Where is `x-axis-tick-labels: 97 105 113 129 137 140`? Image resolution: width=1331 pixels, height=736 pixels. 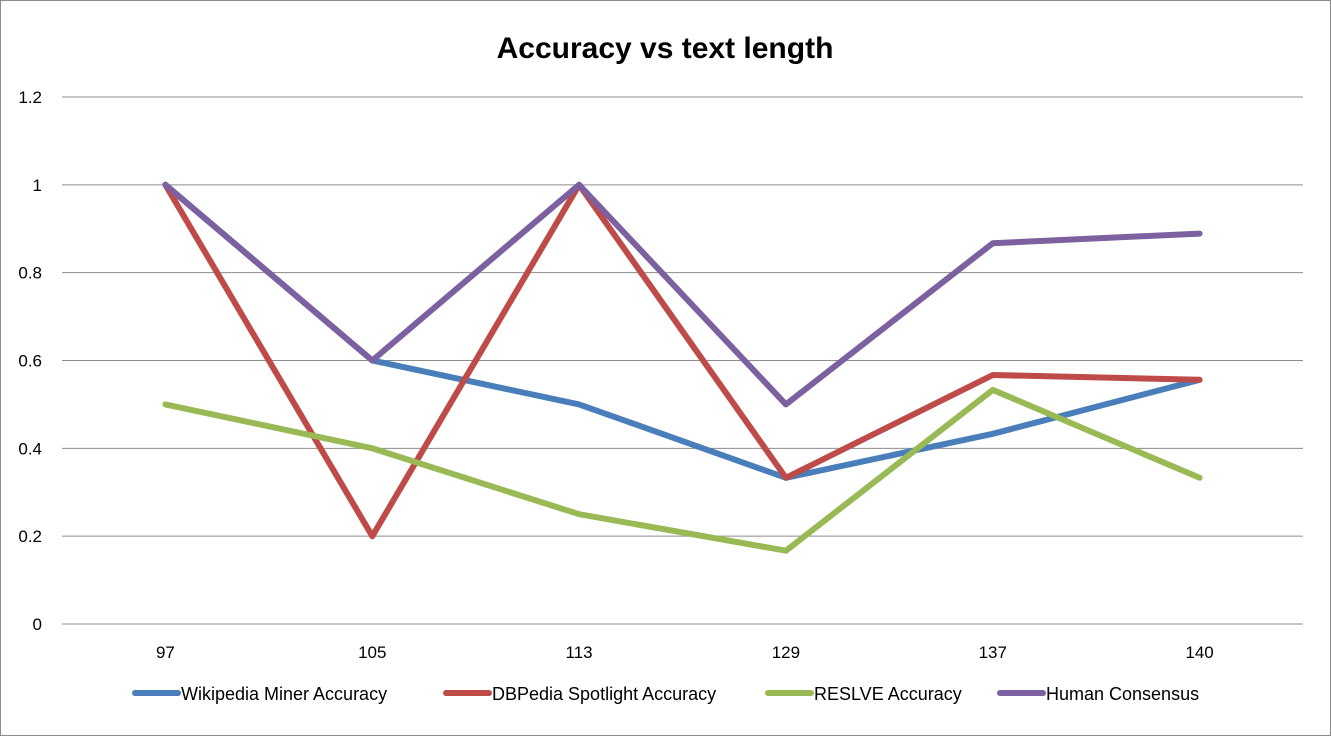
x-axis-tick-labels: 97 105 113 129 137 140 is located at coordinates (685, 652).